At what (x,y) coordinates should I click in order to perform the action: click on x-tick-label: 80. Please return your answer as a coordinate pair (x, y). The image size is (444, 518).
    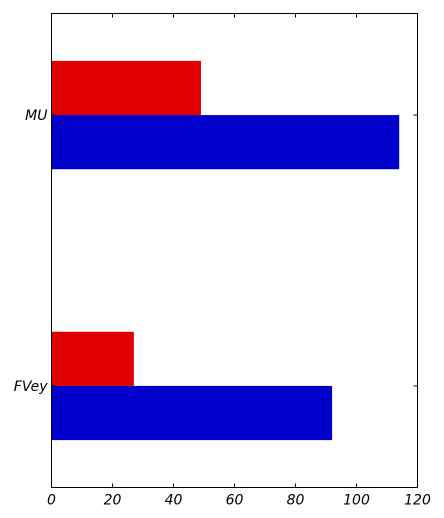
    Looking at the image, I should click on (296, 501).